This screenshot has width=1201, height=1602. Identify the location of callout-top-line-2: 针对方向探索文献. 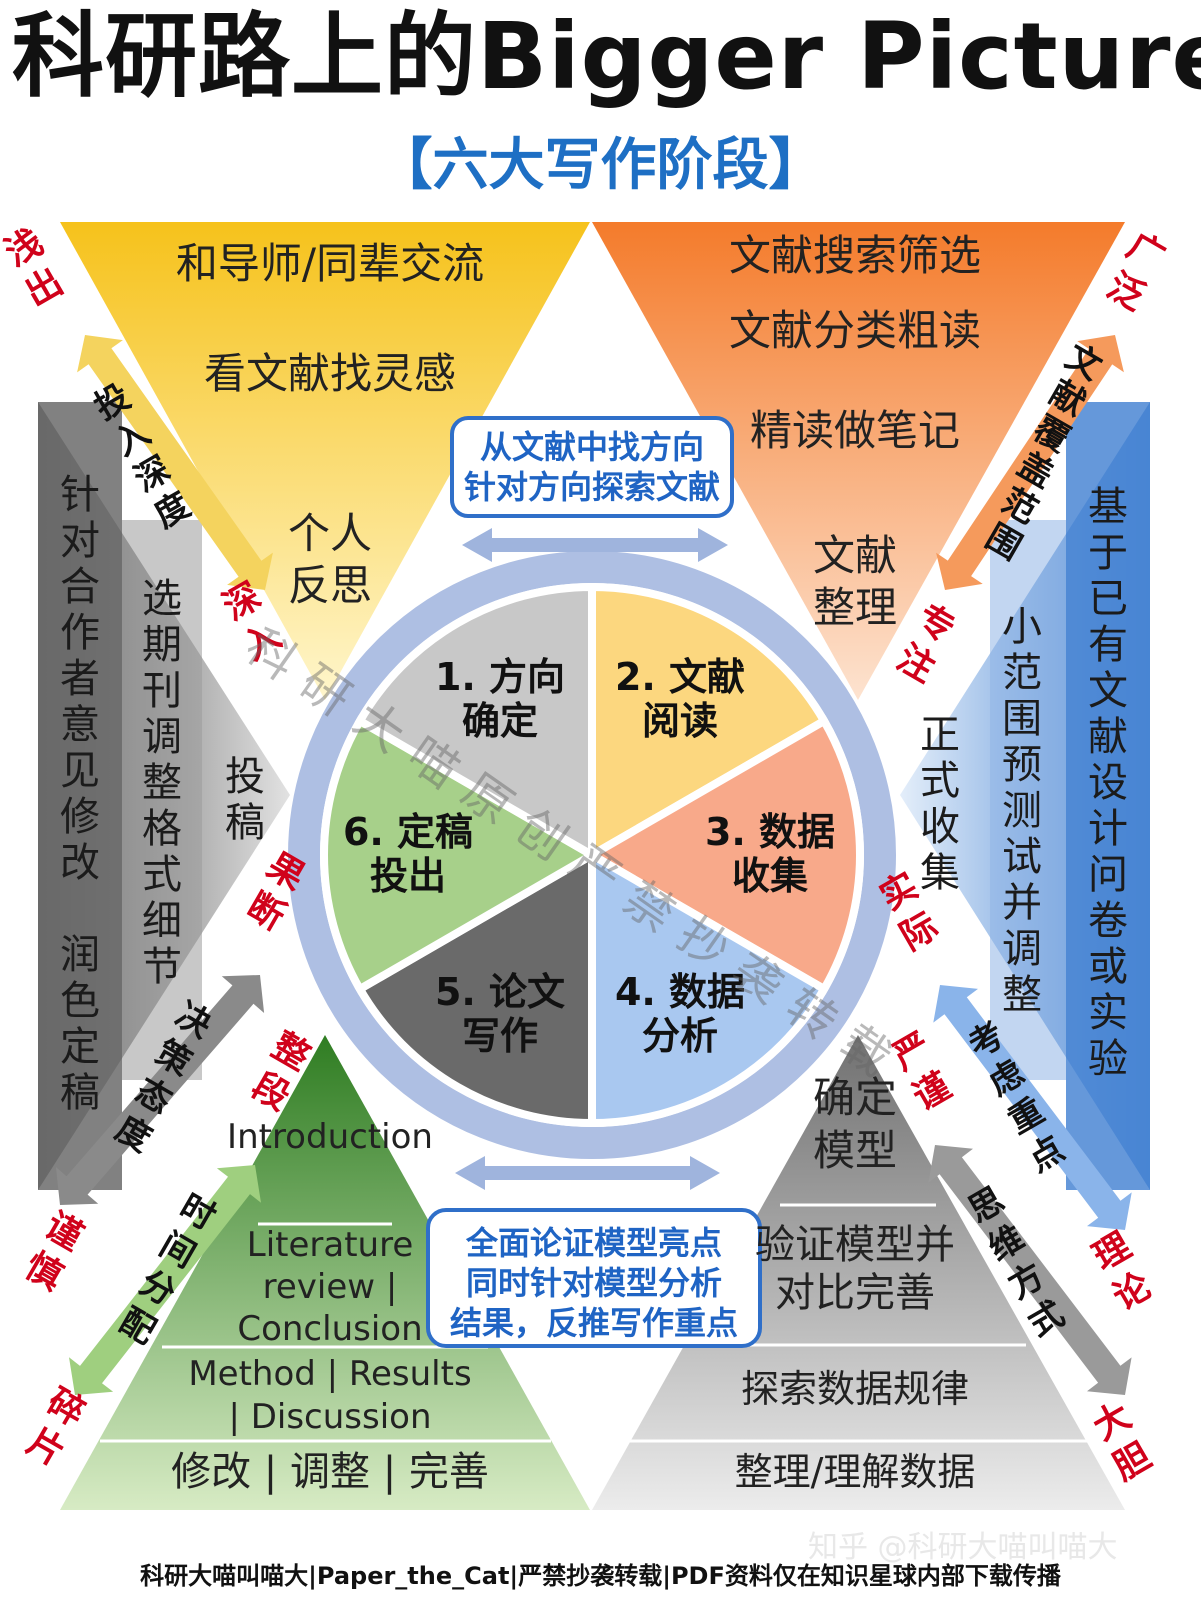
(592, 487).